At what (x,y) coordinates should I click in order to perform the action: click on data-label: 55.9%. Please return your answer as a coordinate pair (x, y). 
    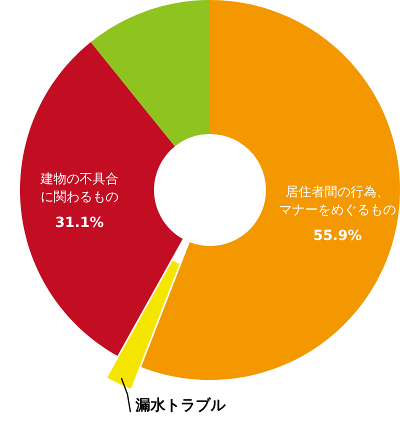
    Looking at the image, I should click on (337, 236).